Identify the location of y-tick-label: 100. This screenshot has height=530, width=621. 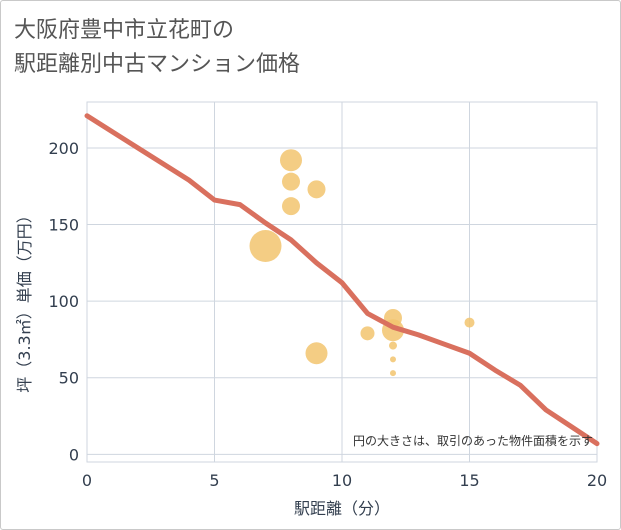
(63, 301).